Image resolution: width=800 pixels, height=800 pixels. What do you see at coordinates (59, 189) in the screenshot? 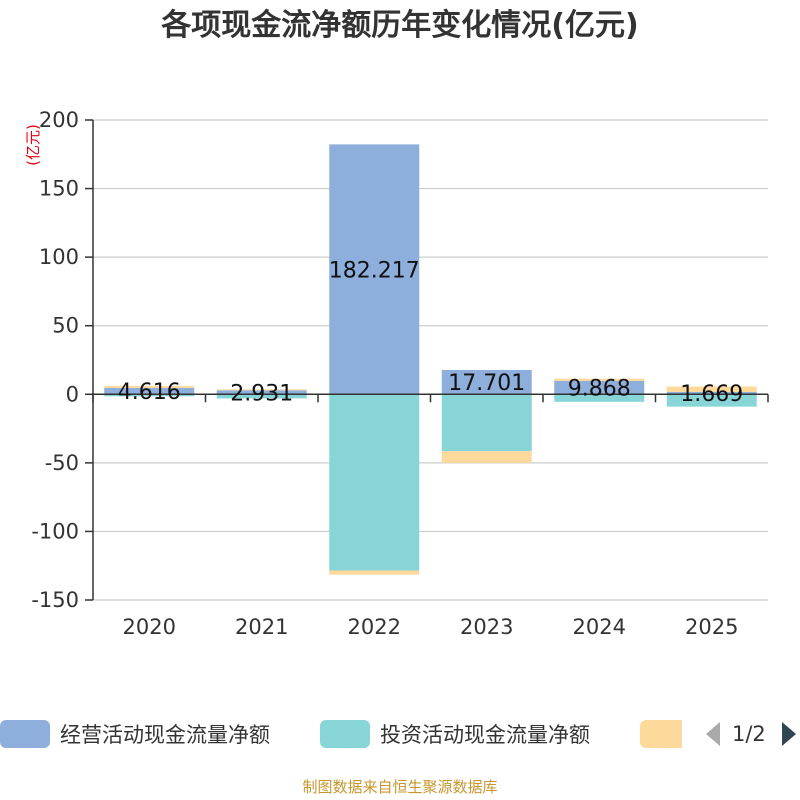
I see `y-tick-label: 150` at bounding box center [59, 189].